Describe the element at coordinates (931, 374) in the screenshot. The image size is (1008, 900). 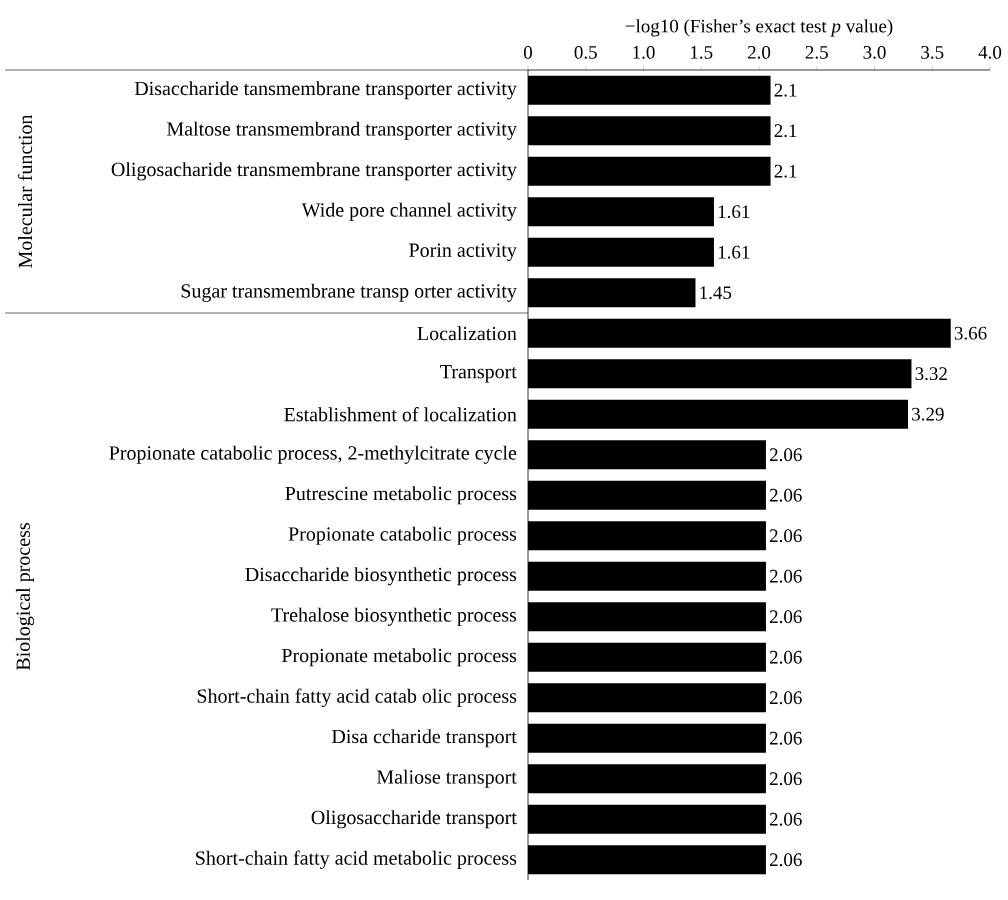
I see `data-label: 3.32` at that location.